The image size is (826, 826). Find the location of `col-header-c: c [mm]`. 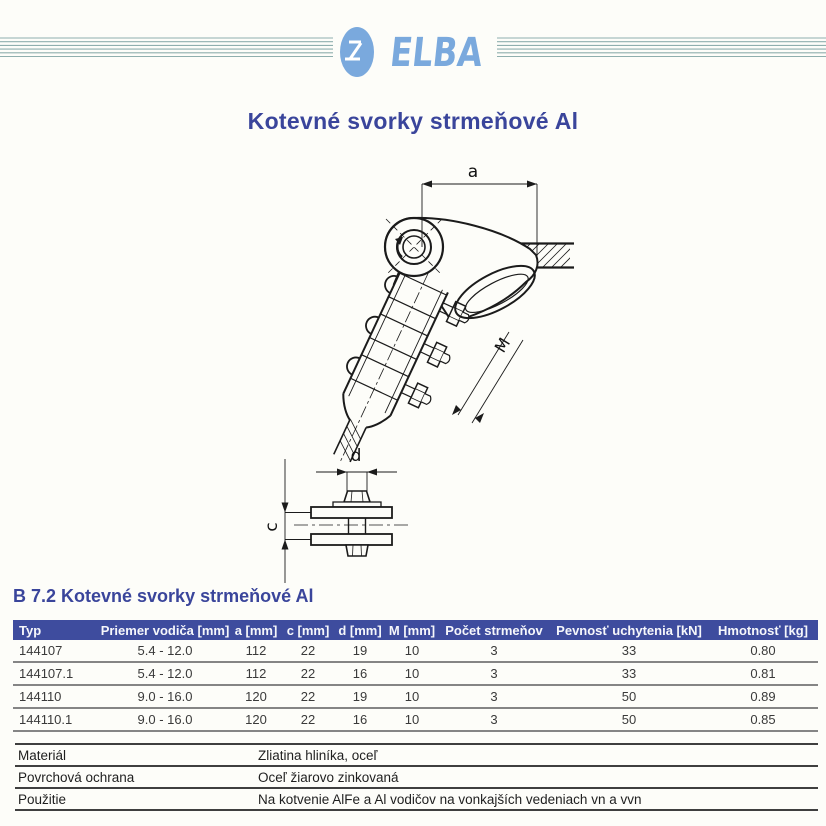

col-header-c: c [mm] is located at coordinates (308, 630).